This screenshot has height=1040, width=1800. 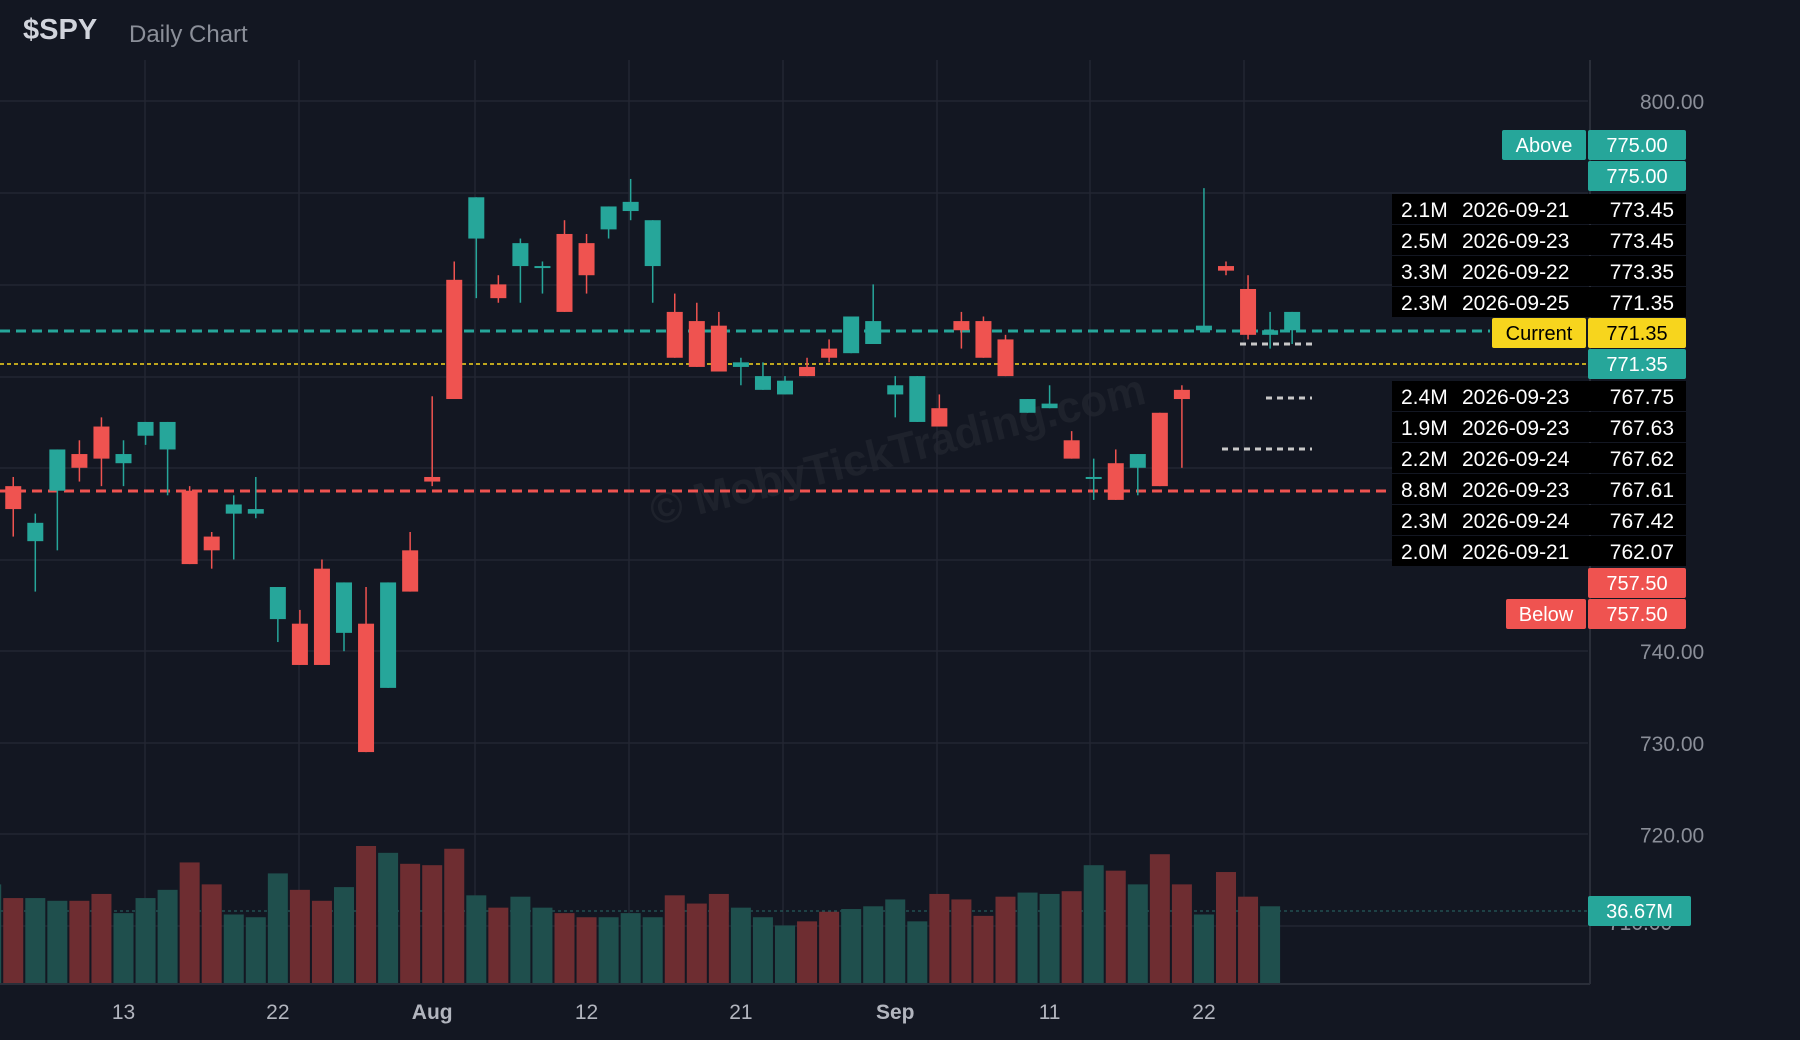 What do you see at coordinates (60, 30) in the screenshot?
I see `symbol-title: $SPY` at bounding box center [60, 30].